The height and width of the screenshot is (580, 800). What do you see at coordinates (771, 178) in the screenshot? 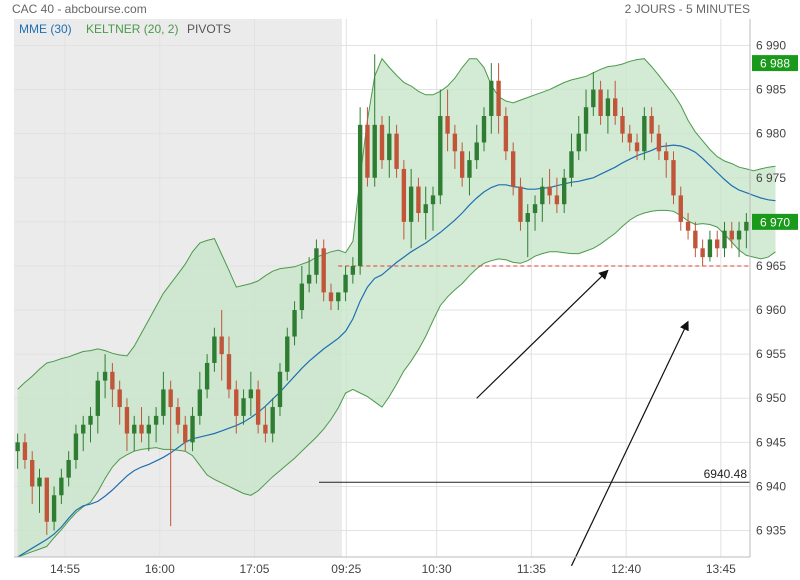
I see `y-tick-label: 6 975` at bounding box center [771, 178].